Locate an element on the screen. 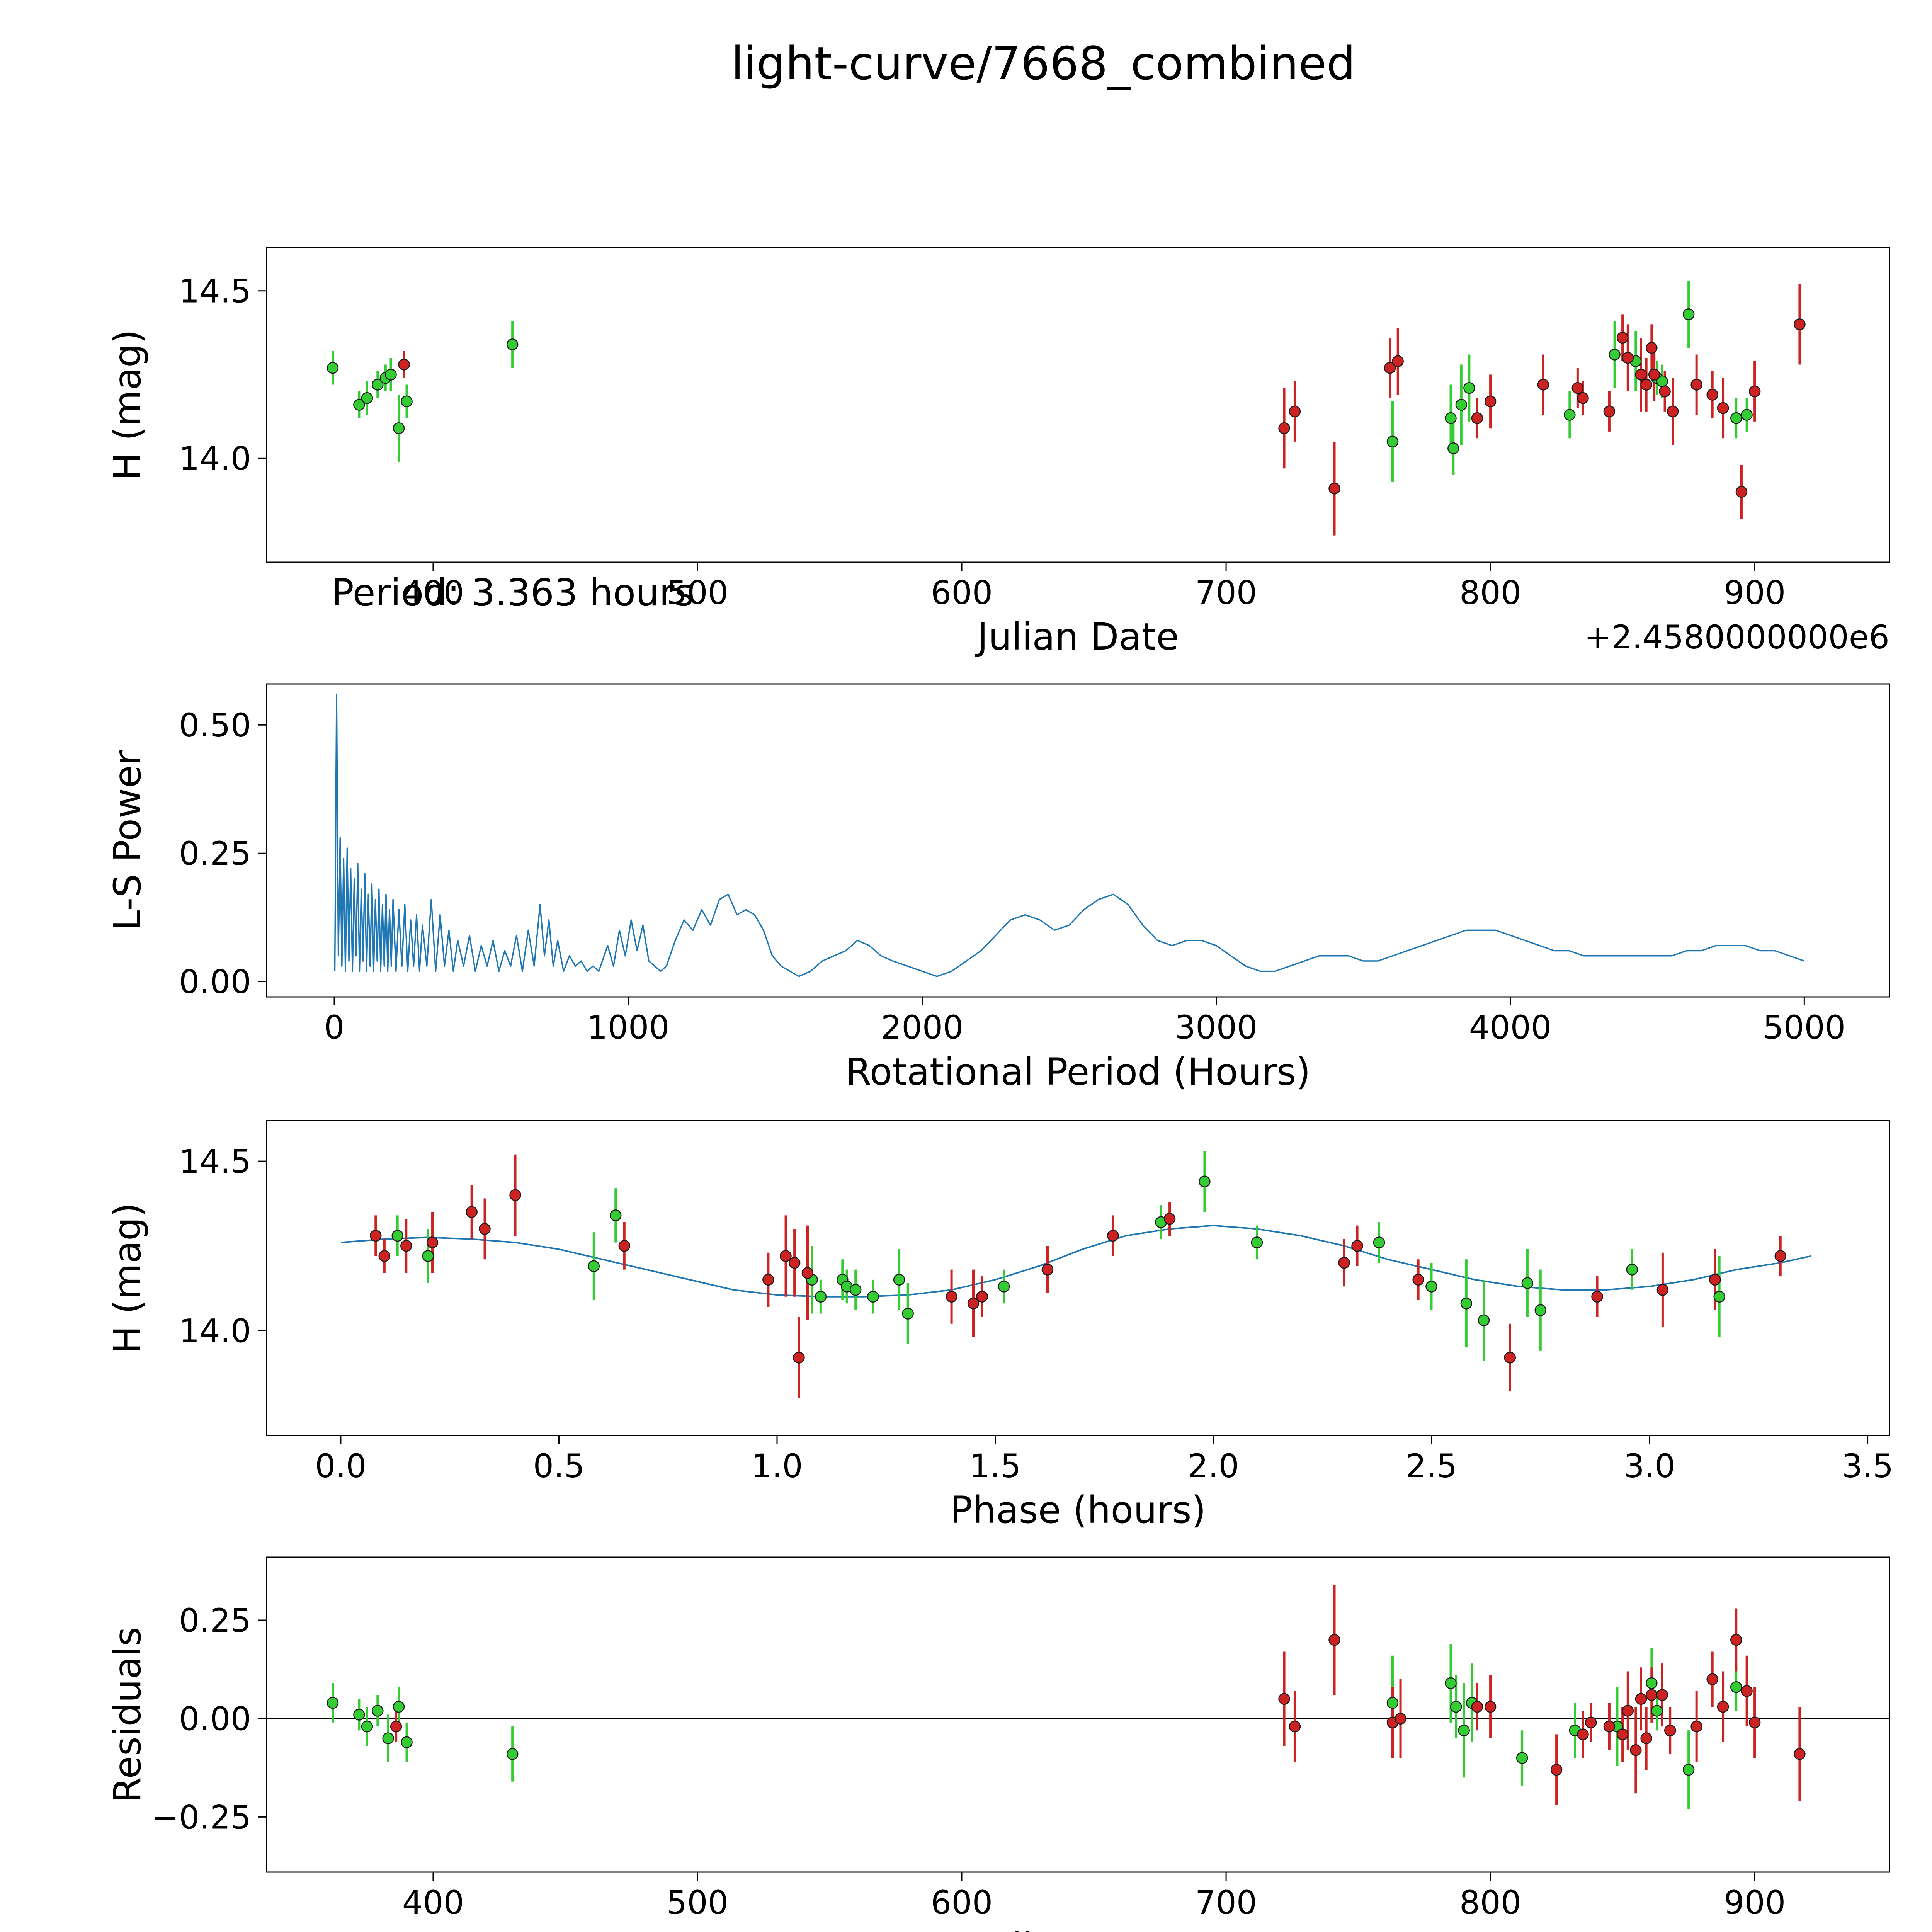 The width and height of the screenshot is (1932, 1932). y-tick-label: 0.25 is located at coordinates (215, 1621).